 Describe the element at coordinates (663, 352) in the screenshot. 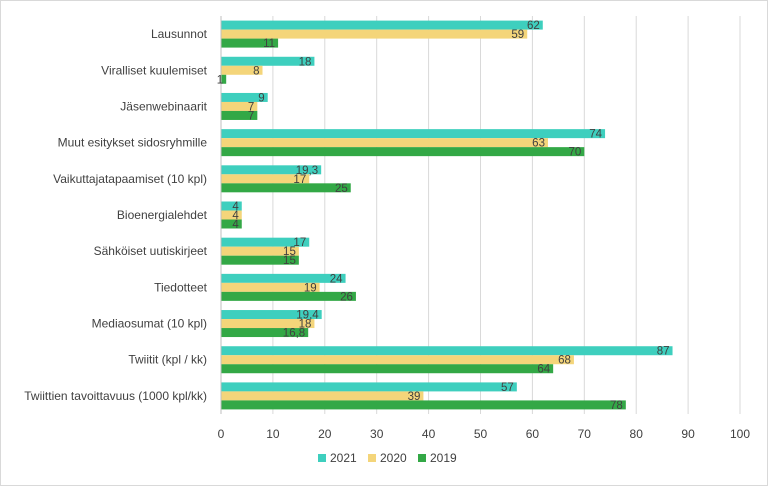

I see `data-label: 87` at that location.